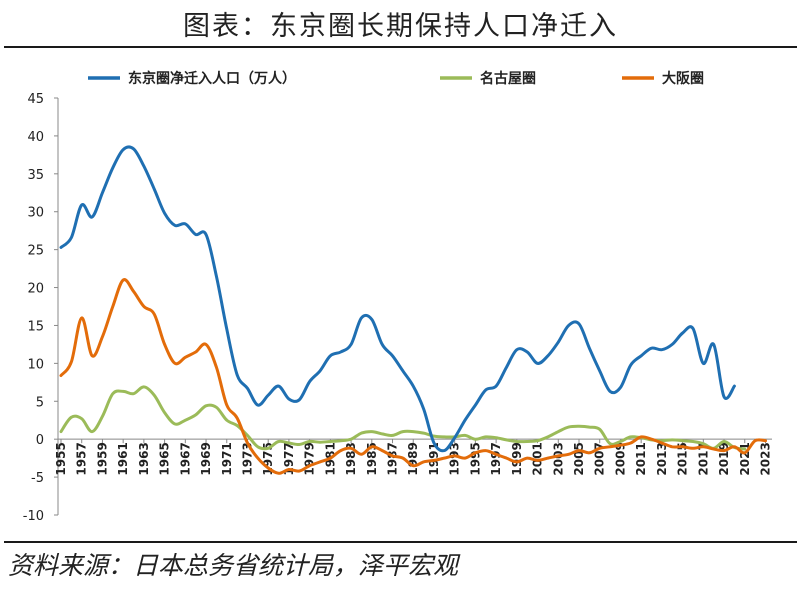  What do you see at coordinates (400, 47) in the screenshot?
I see `title-divider` at bounding box center [400, 47].